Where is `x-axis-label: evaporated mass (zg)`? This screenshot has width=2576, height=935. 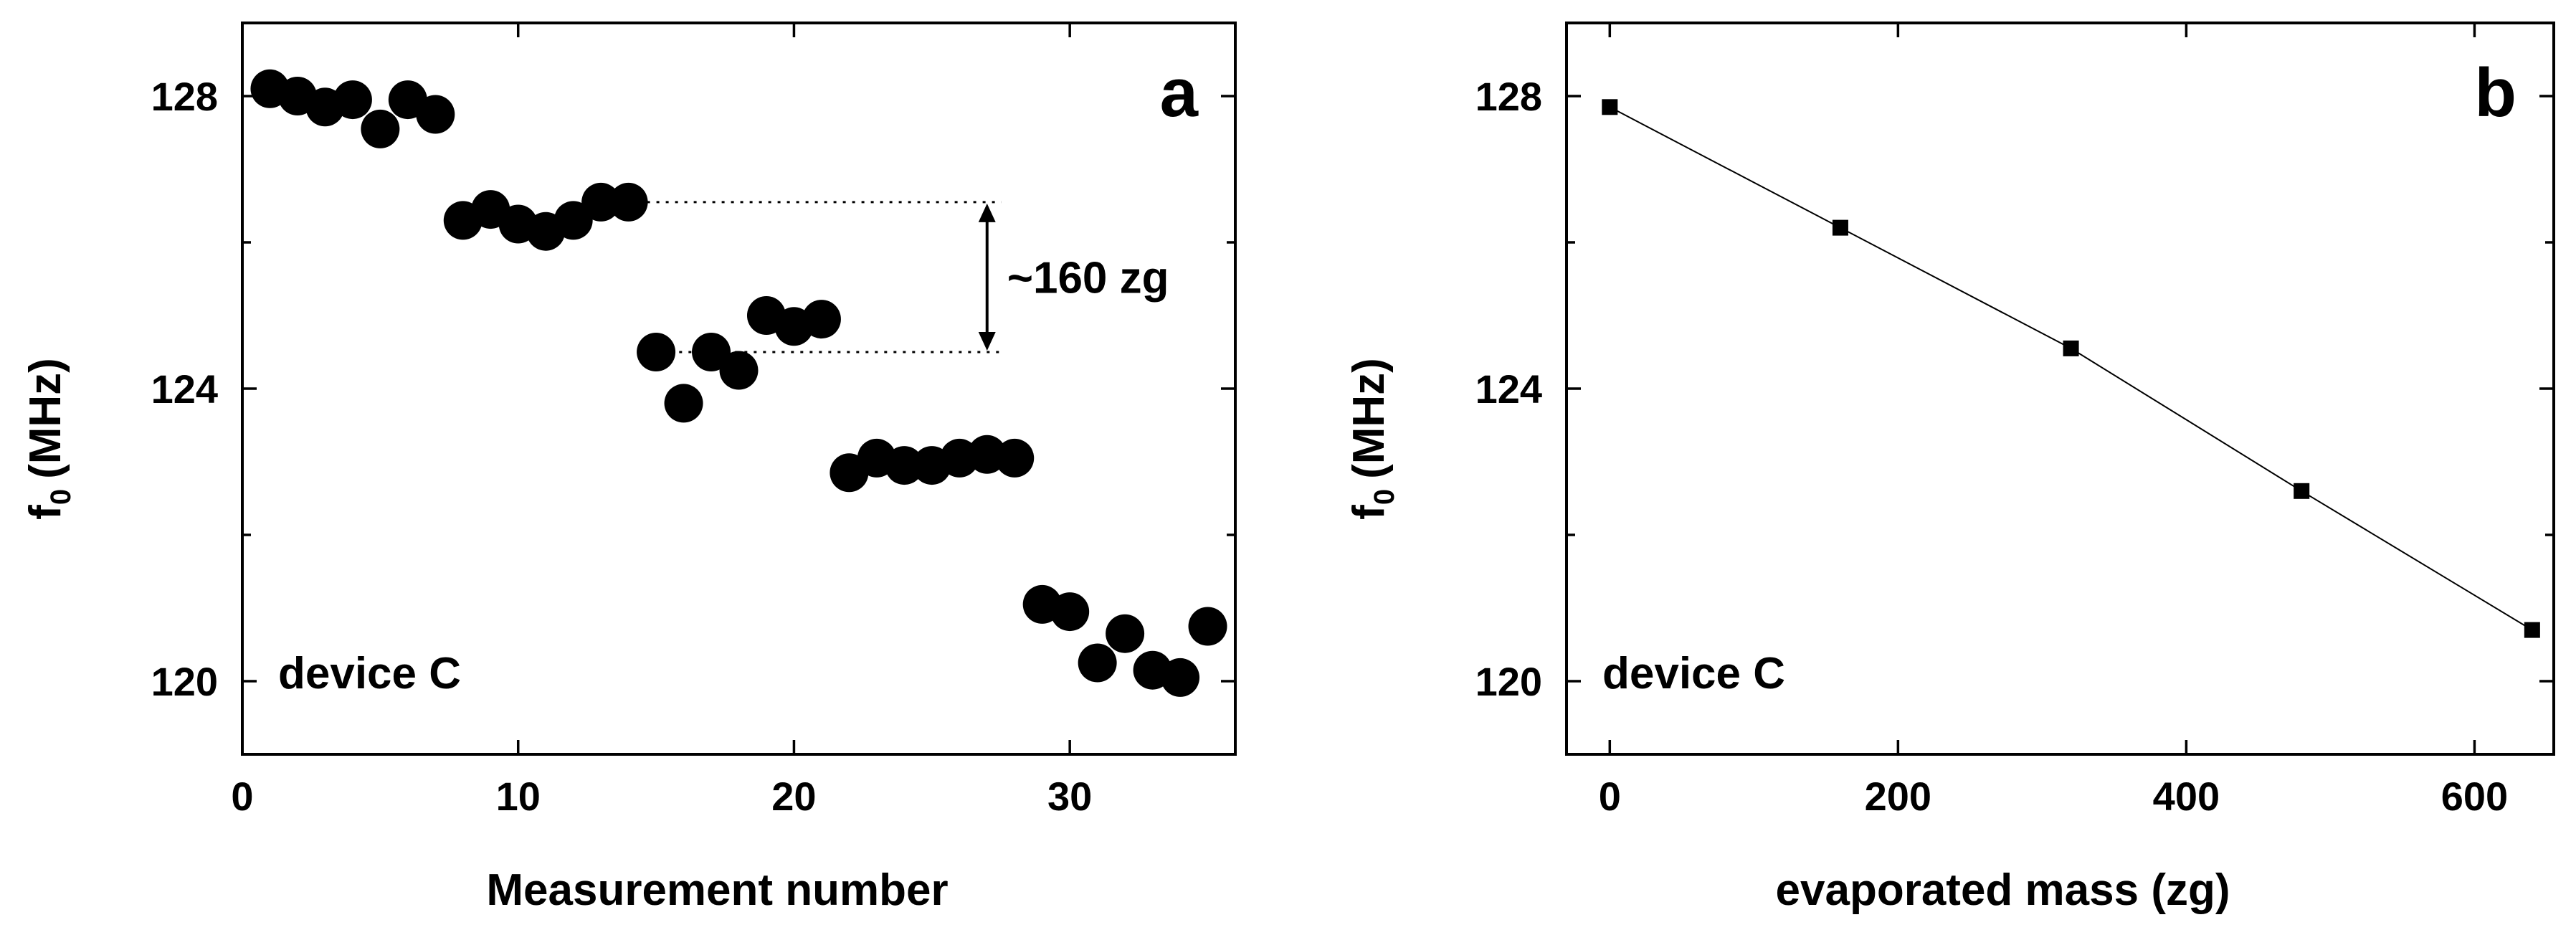 x-axis-label: evaporated mass (zg) is located at coordinates (2003, 890).